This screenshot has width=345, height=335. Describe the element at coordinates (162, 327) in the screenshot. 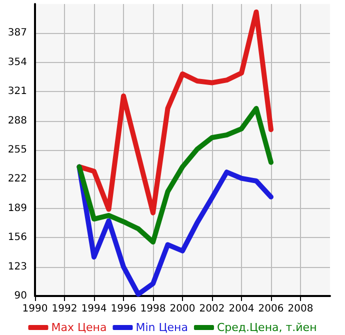

I see `legend-label: Min Цена` at that location.